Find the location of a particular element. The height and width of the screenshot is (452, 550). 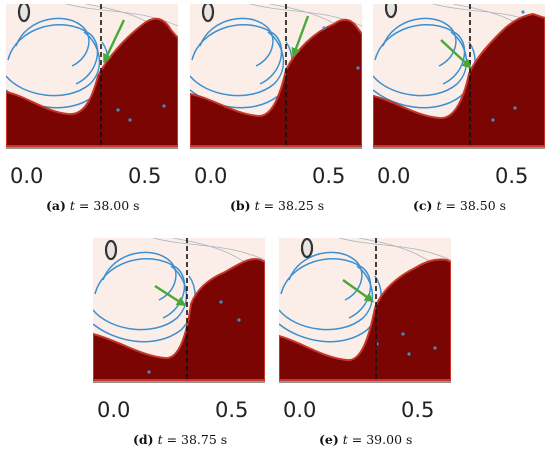

caption-label: (c) is located at coordinates (423, 205).